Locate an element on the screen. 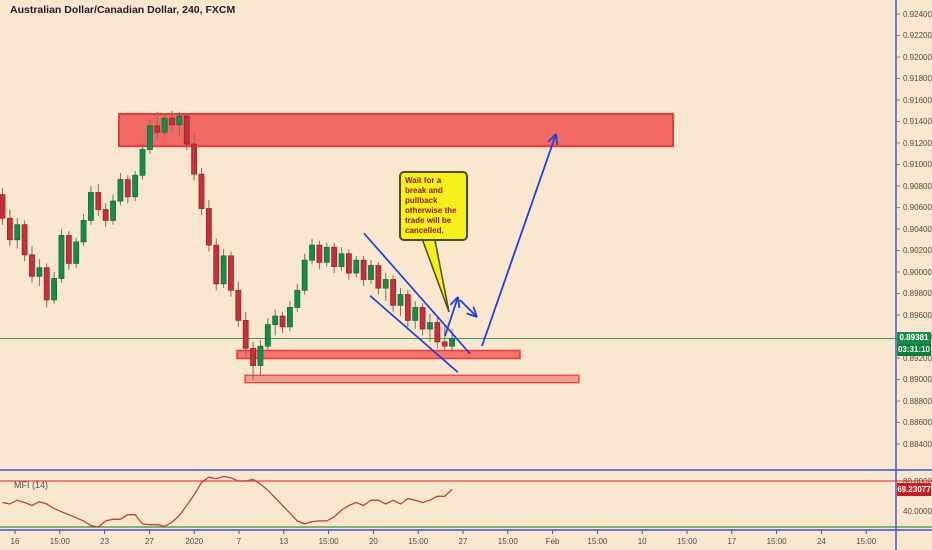 The image size is (932, 550). price-axis-label: 0.91000 is located at coordinates (917, 164).